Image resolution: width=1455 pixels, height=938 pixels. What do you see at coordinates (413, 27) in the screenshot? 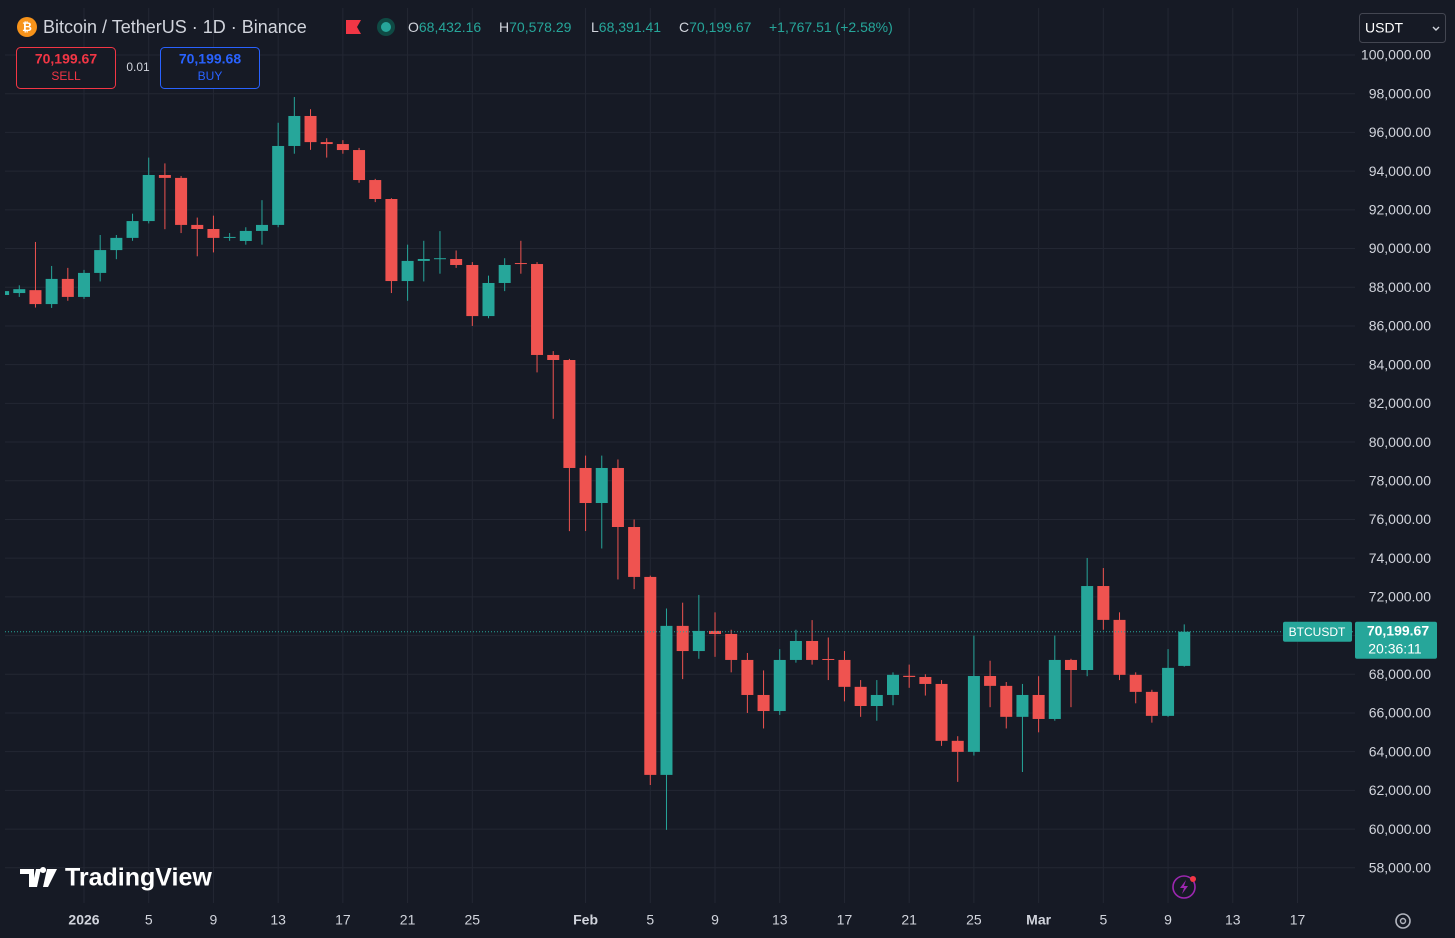
I see `ohlc-letter: O` at bounding box center [413, 27].